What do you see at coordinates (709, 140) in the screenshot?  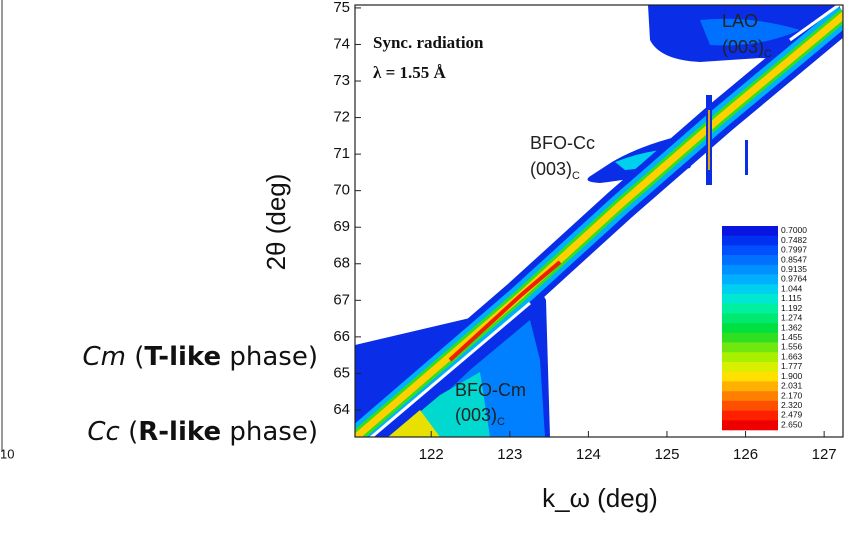 I see `streak-core` at bounding box center [709, 140].